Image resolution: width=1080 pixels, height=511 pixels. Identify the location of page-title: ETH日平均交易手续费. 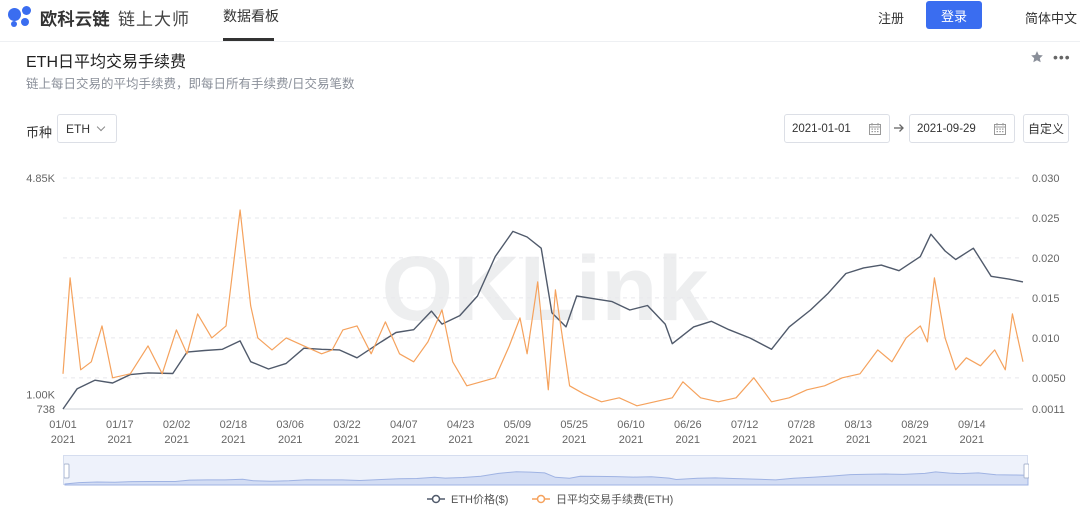
(106, 62).